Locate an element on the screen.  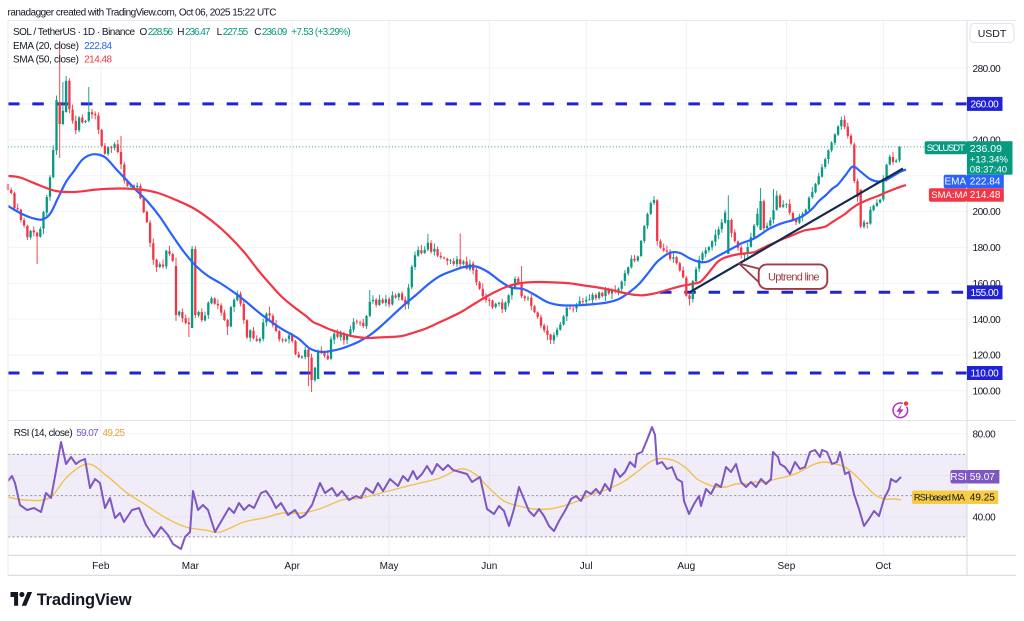
svg-text: 80.00 is located at coordinates (985, 435).